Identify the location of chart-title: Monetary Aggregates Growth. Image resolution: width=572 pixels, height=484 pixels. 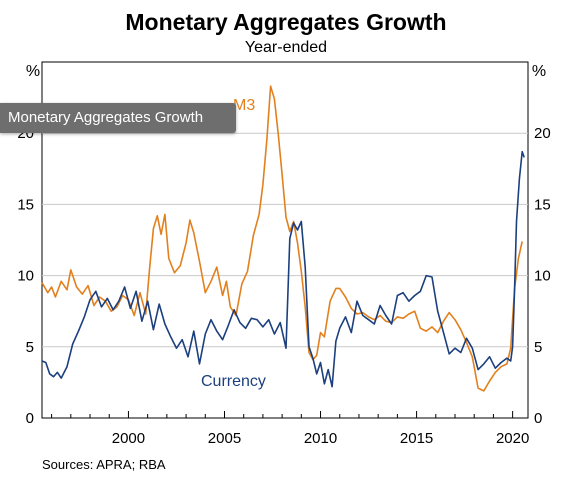
(285, 22).